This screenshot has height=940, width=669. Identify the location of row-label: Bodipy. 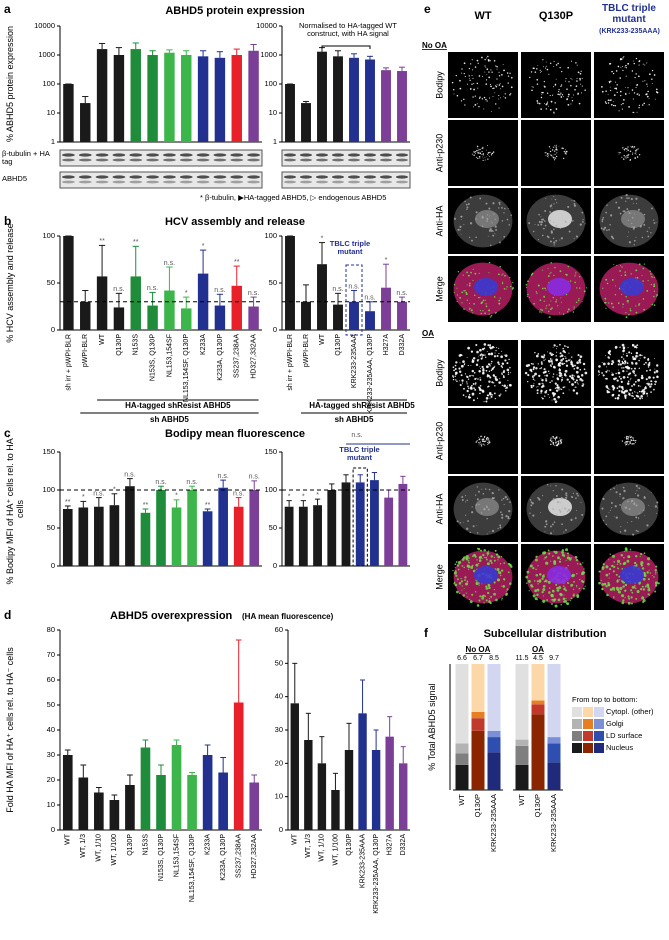
(439, 373).